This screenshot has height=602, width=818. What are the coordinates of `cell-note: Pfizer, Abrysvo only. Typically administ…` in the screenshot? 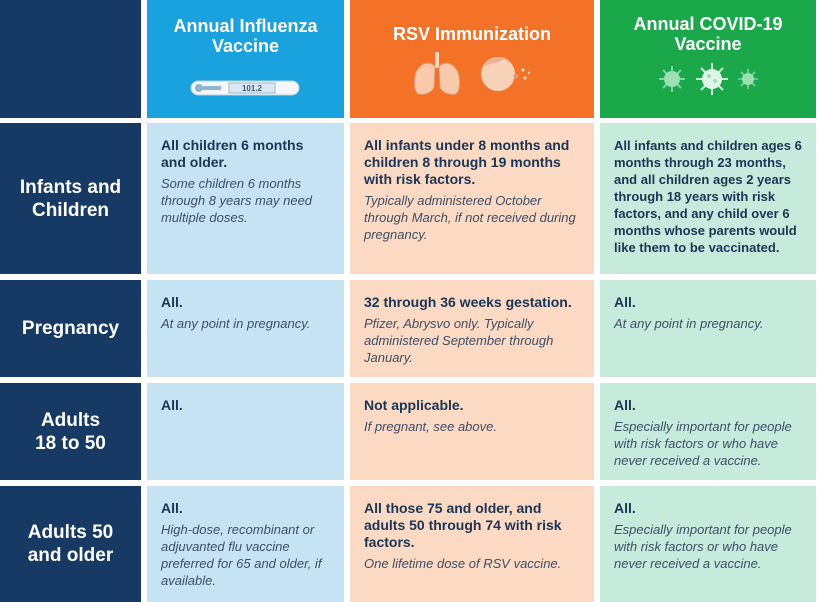 It's located at (459, 340).